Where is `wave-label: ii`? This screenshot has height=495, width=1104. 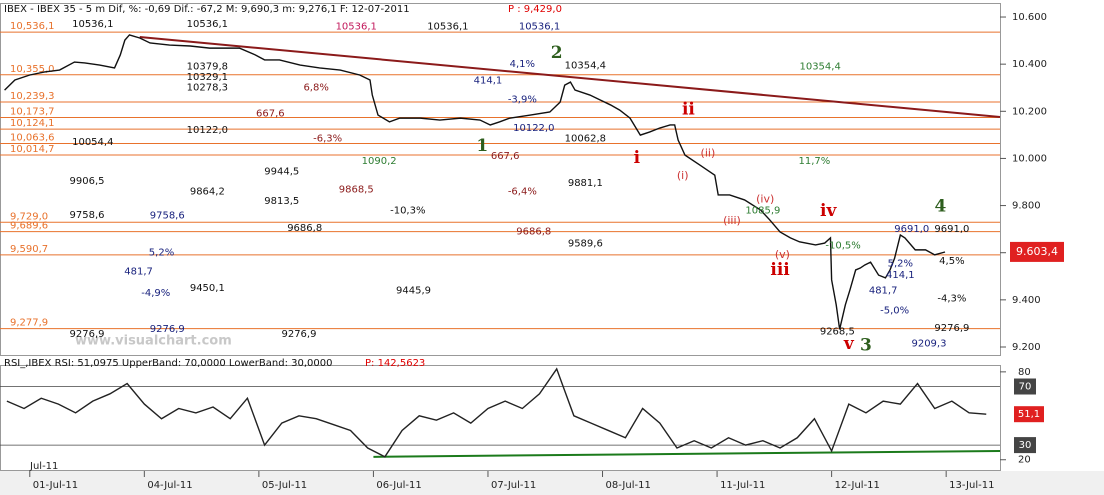 wave-label: ii is located at coordinates (688, 110).